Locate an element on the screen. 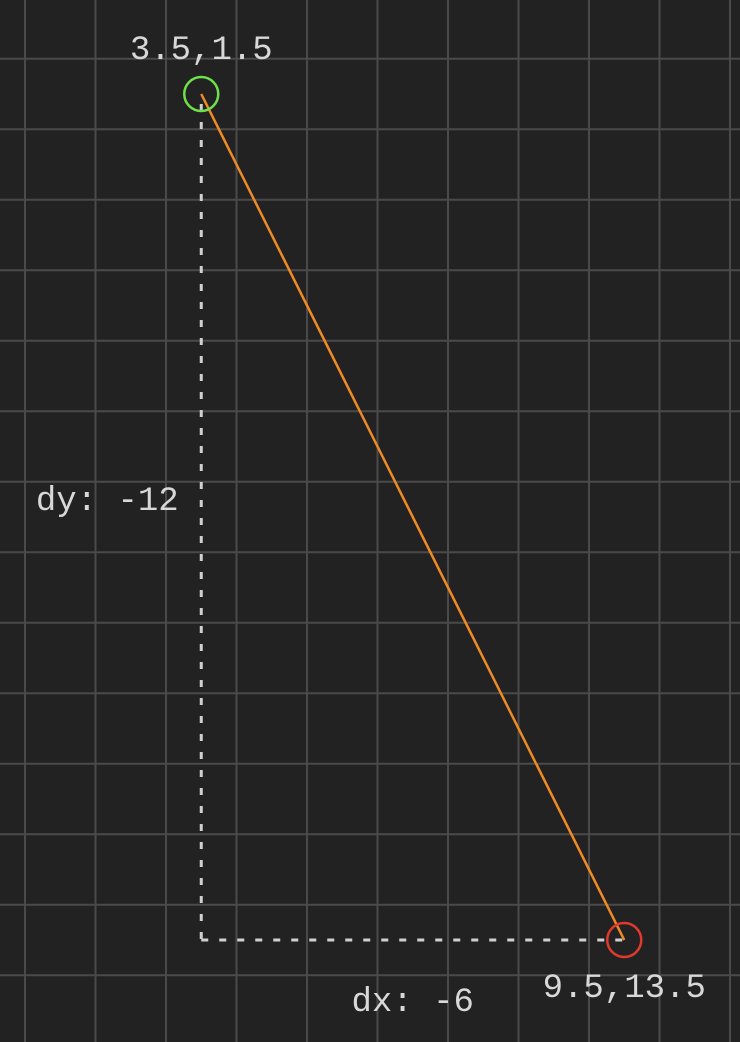 The image size is (740, 1042). dy-label: dy: -12 is located at coordinates (107, 502).